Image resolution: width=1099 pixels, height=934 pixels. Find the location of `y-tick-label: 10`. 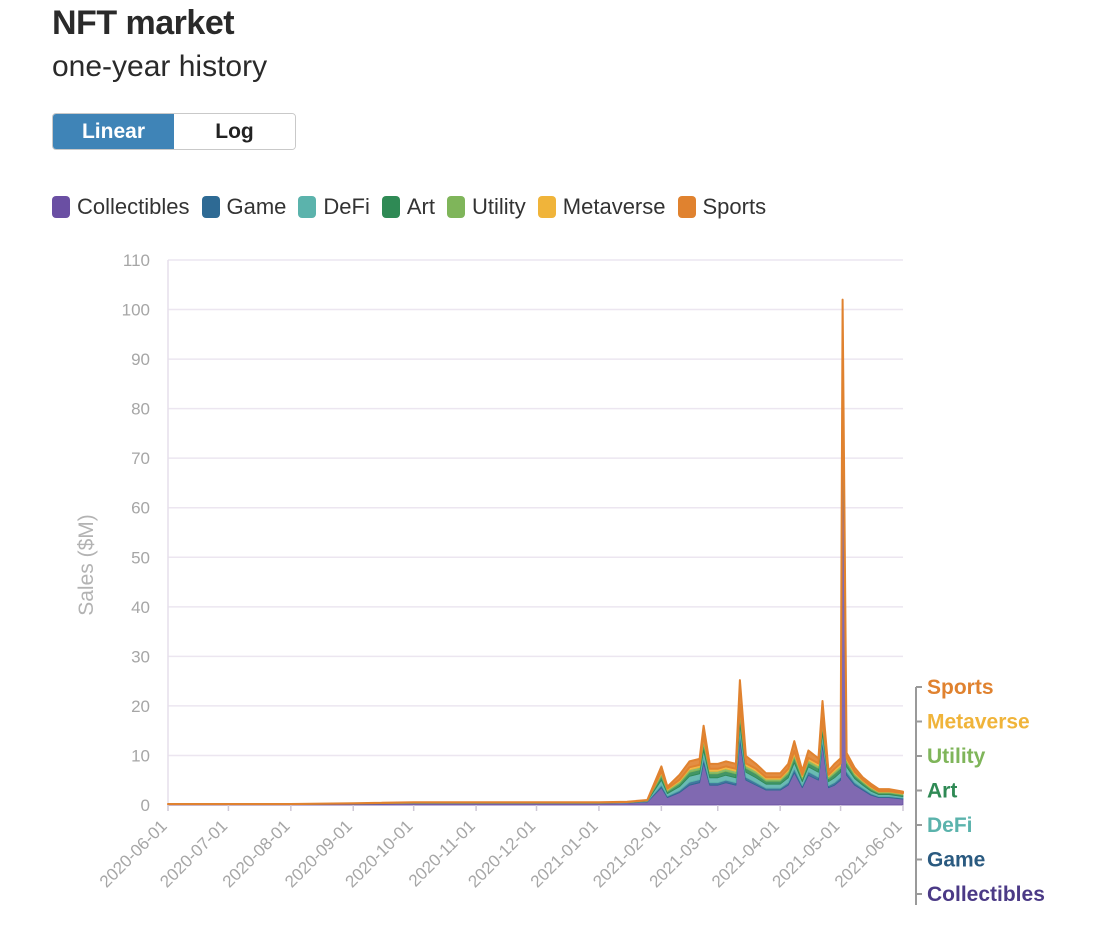

y-tick-label: 10 is located at coordinates (140, 755).